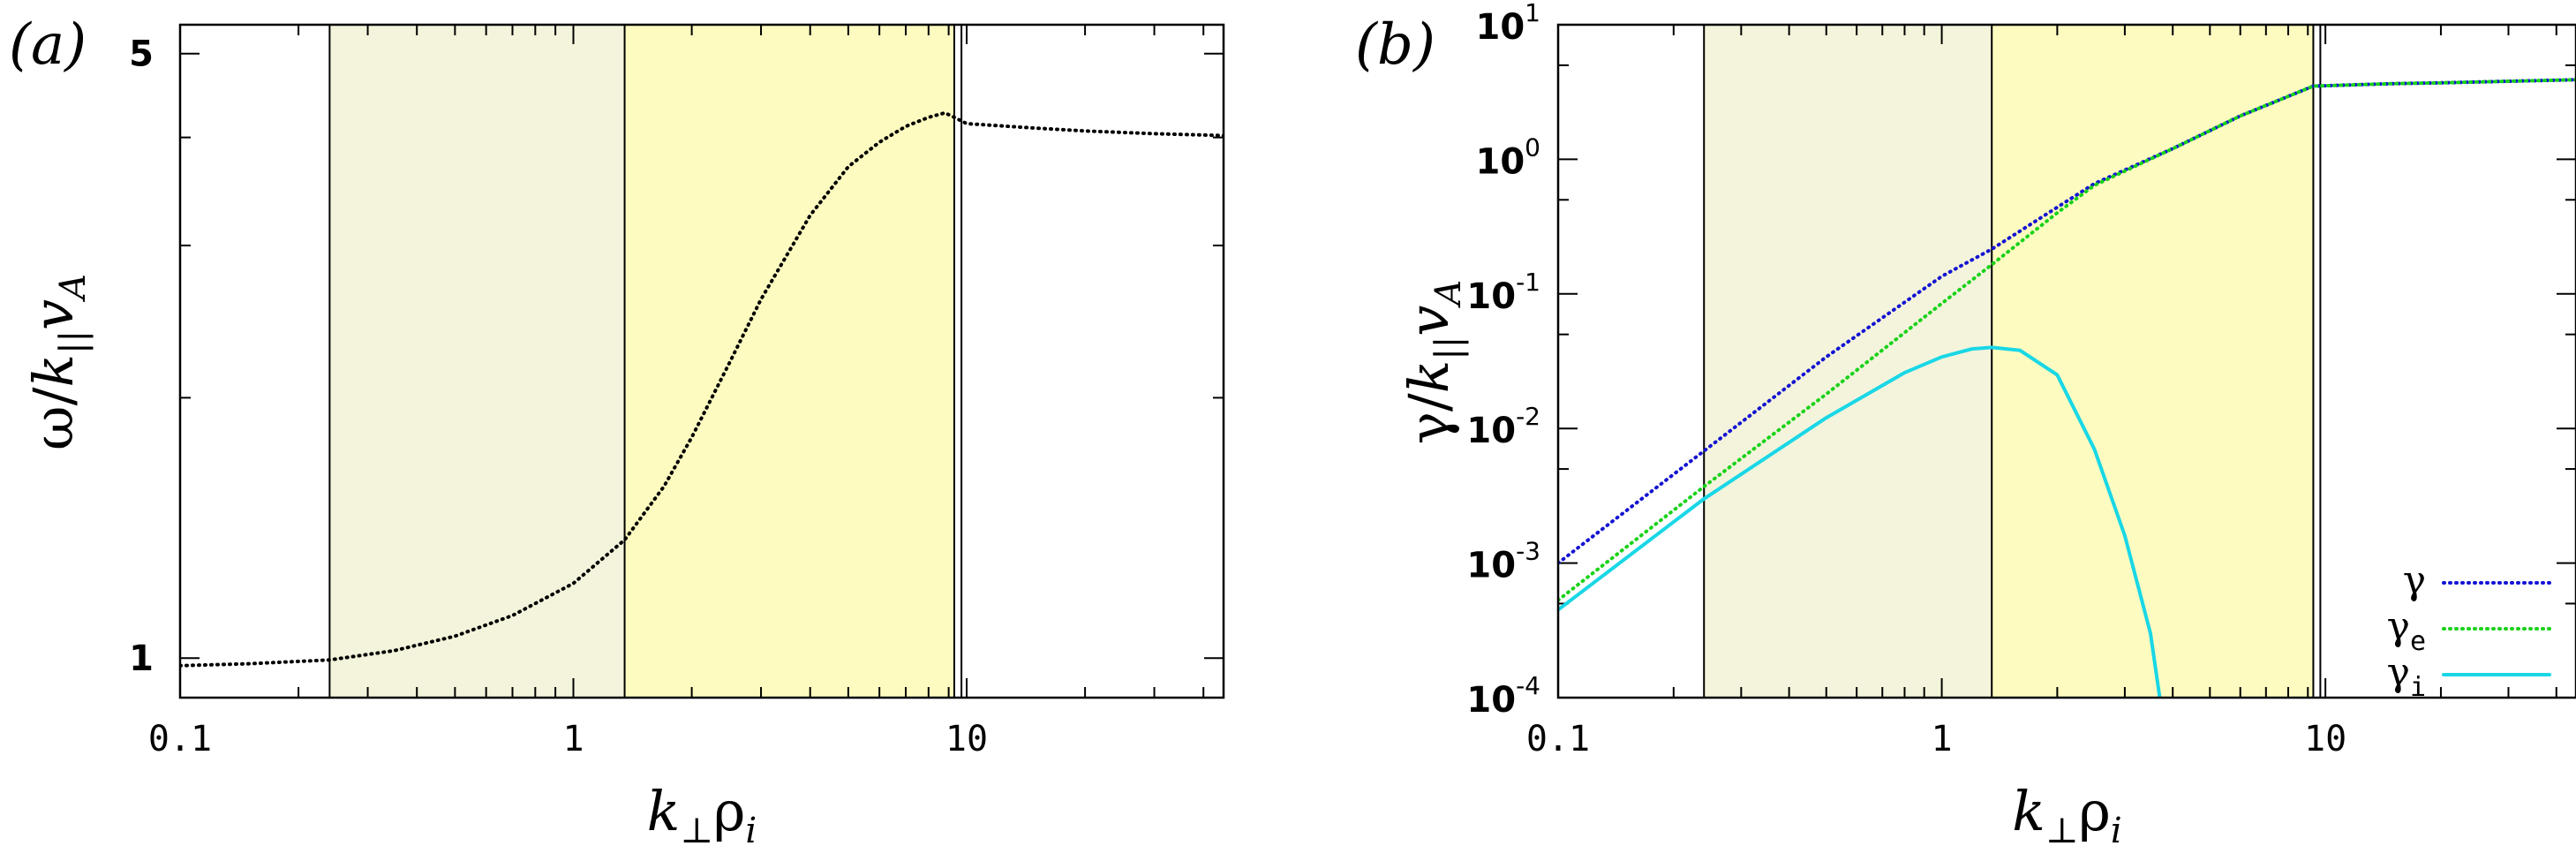  I want to click on y-tick-label: 10⁰, so click(1509, 157).